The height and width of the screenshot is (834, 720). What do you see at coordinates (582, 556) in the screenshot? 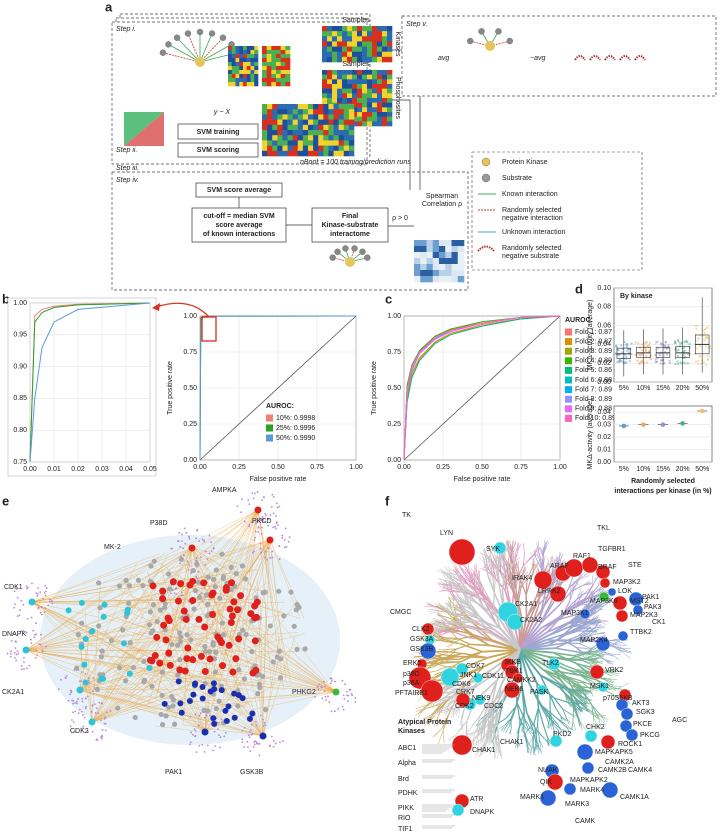
I see `kinase-label: RAF1` at bounding box center [582, 556].